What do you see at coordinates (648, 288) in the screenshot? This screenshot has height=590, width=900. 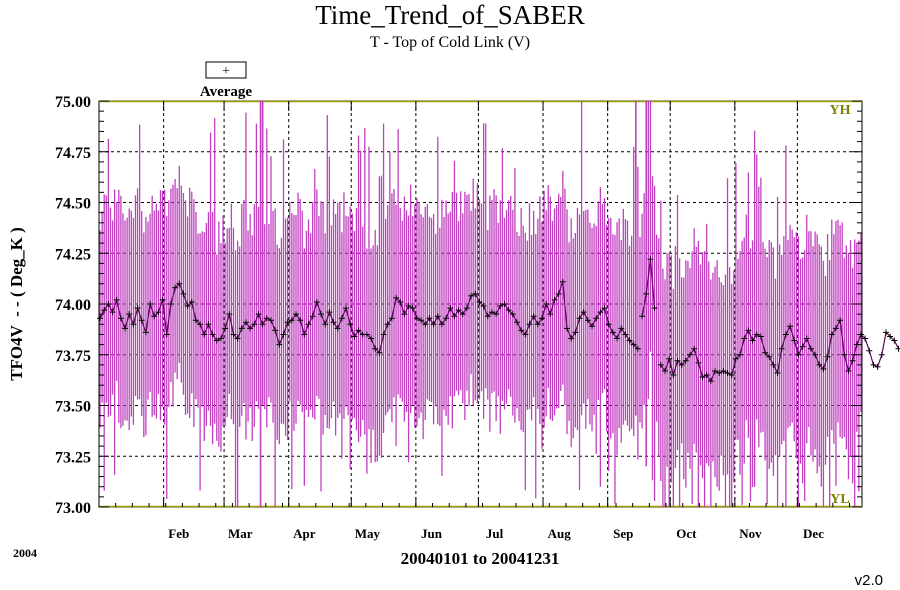 I see `average-line` at bounding box center [648, 288].